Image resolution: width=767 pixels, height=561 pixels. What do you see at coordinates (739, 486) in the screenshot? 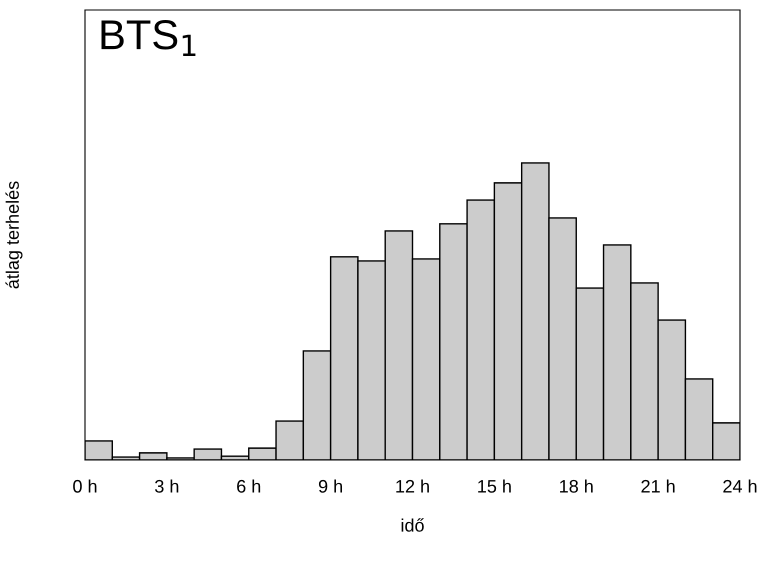
I see `x-tick-label: 24 h` at bounding box center [739, 486].